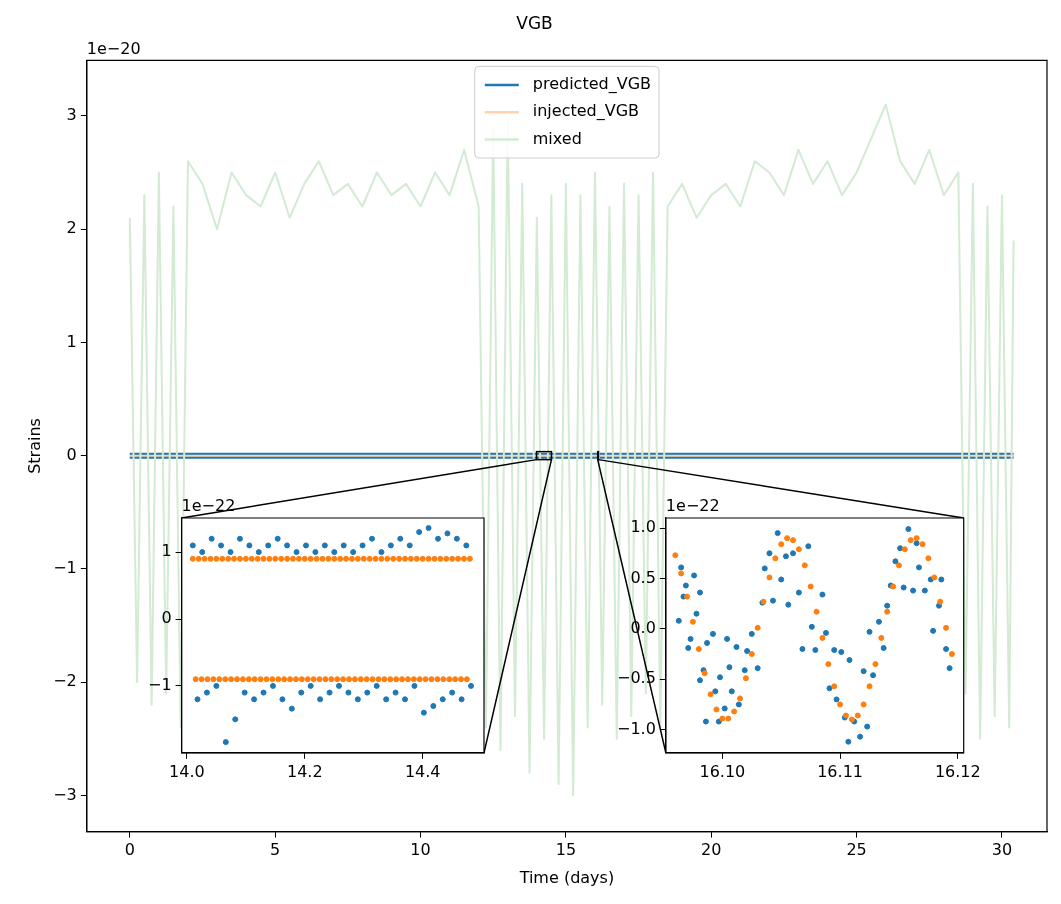 The image size is (1061, 904). I want to click on legend-label: mixed, so click(557, 138).